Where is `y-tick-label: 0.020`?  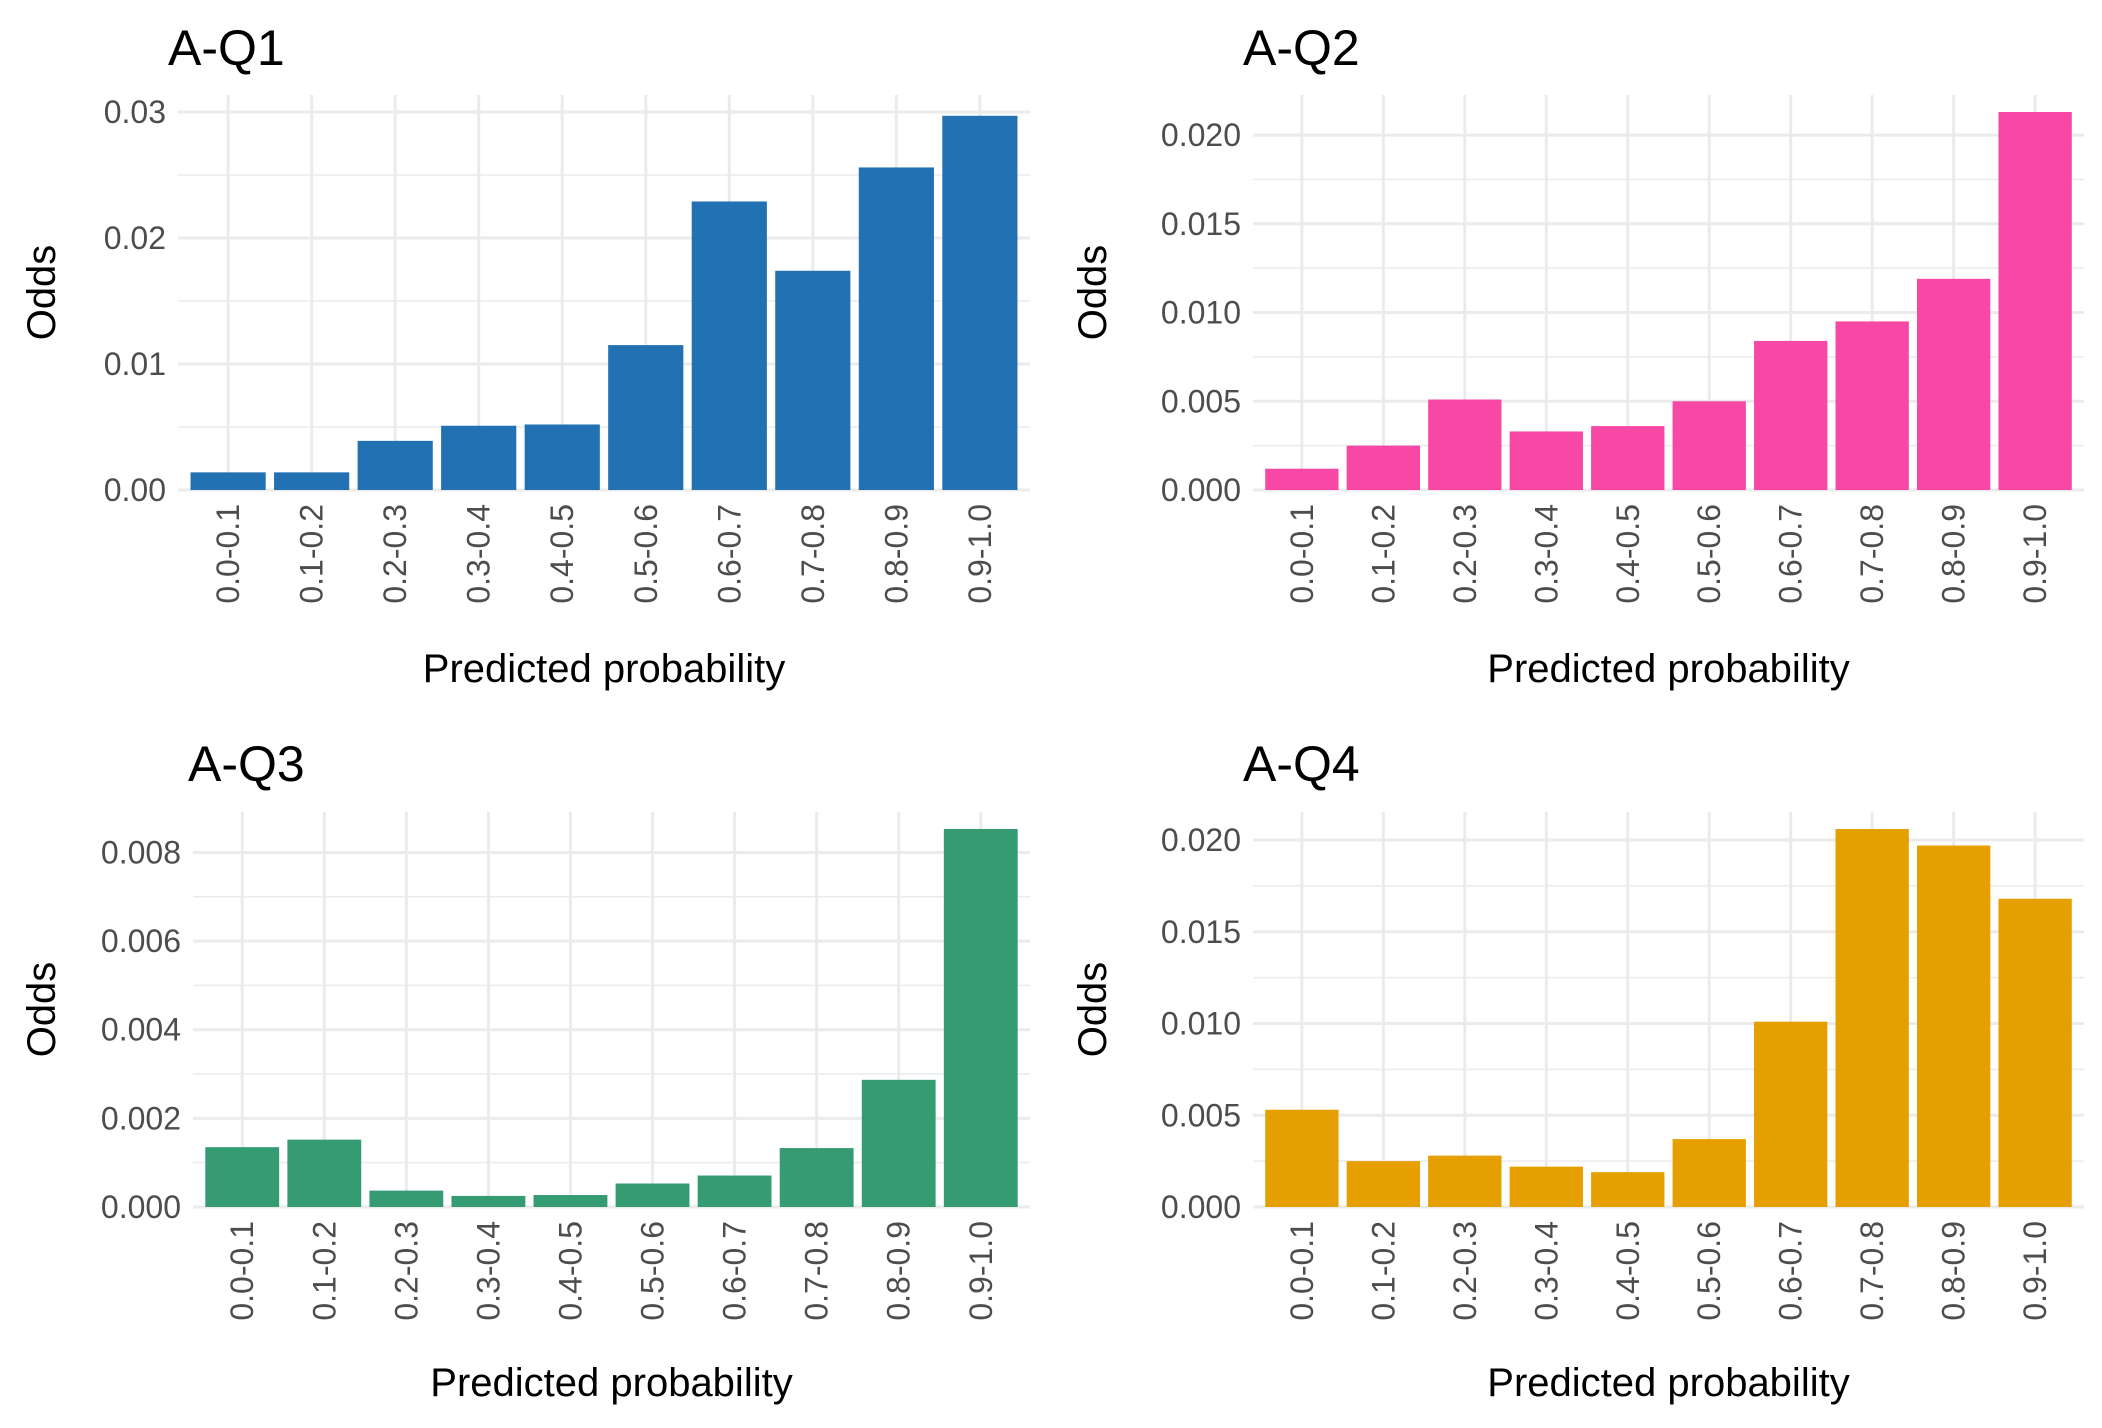
y-tick-label: 0.020 is located at coordinates (1201, 840).